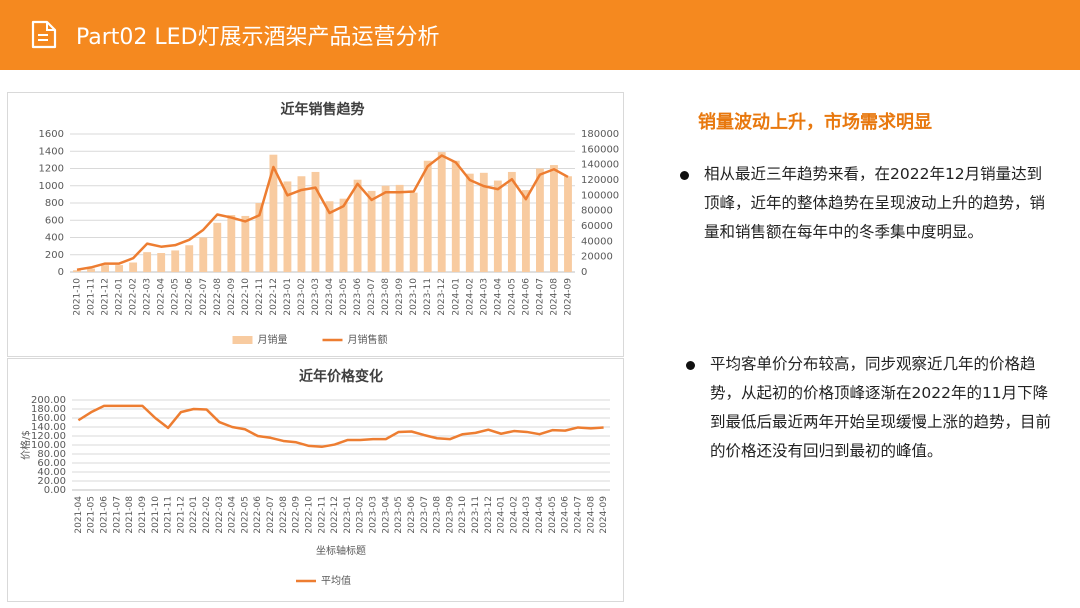 Image resolution: width=1080 pixels, height=608 pixels. I want to click on x-tick-label: 2021-10, so click(156, 515).